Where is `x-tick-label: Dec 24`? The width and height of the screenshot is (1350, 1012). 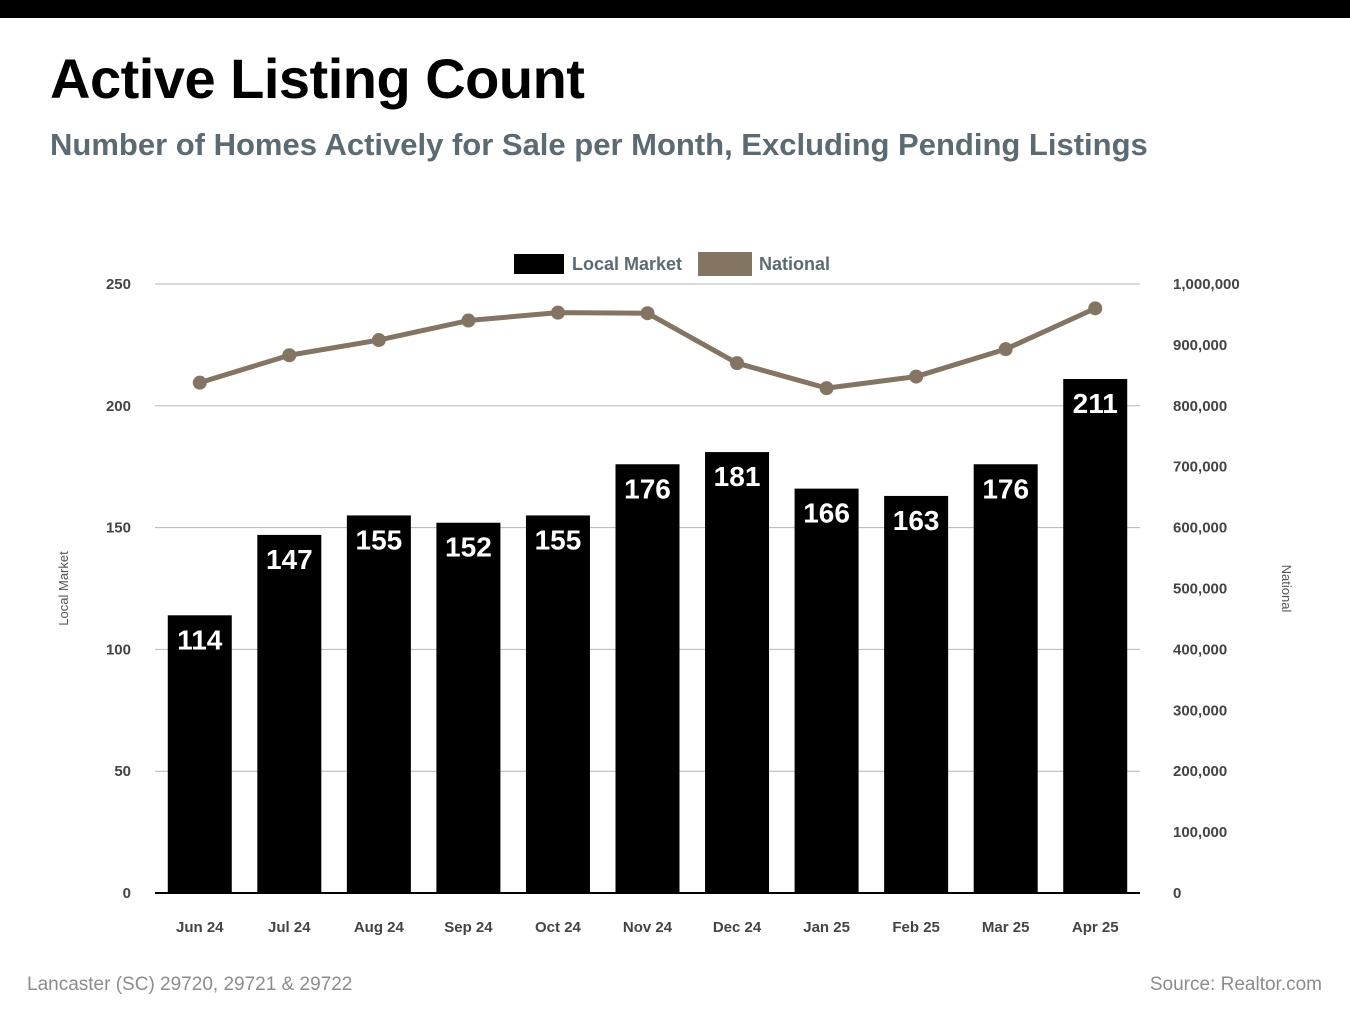
x-tick-label: Dec 24 is located at coordinates (737, 927).